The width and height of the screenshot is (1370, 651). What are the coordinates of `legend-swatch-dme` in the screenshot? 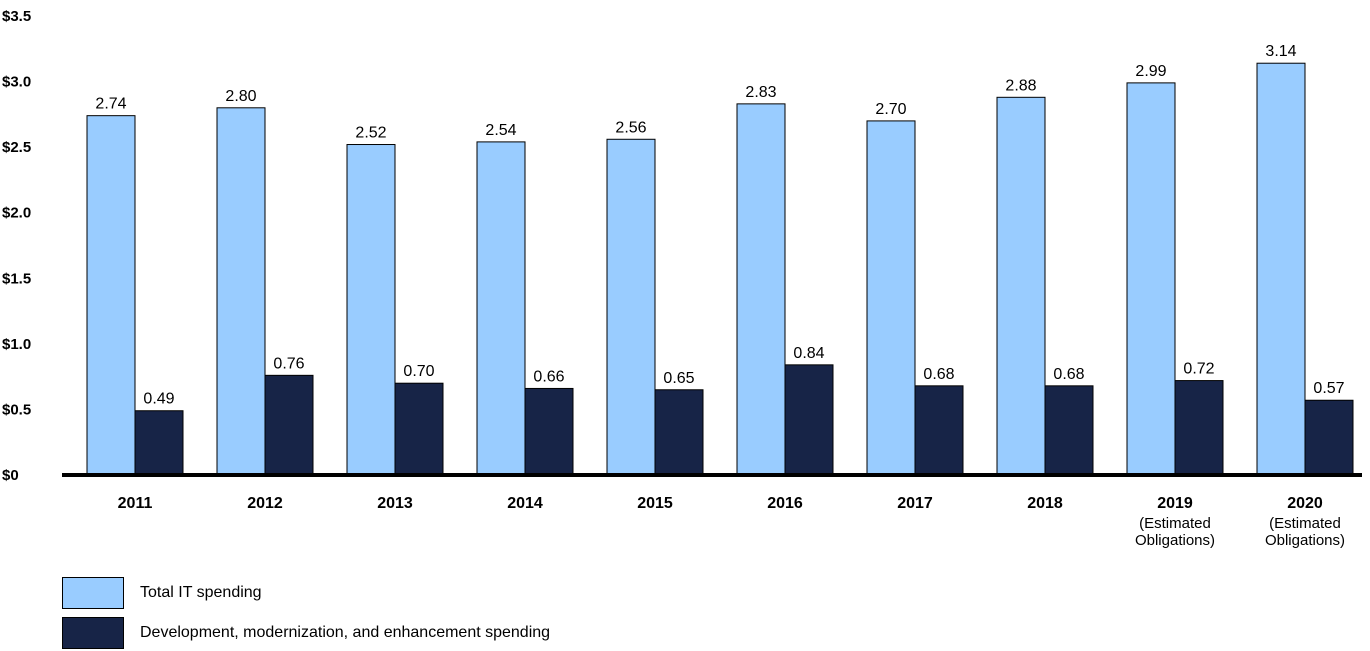 It's located at (93, 633).